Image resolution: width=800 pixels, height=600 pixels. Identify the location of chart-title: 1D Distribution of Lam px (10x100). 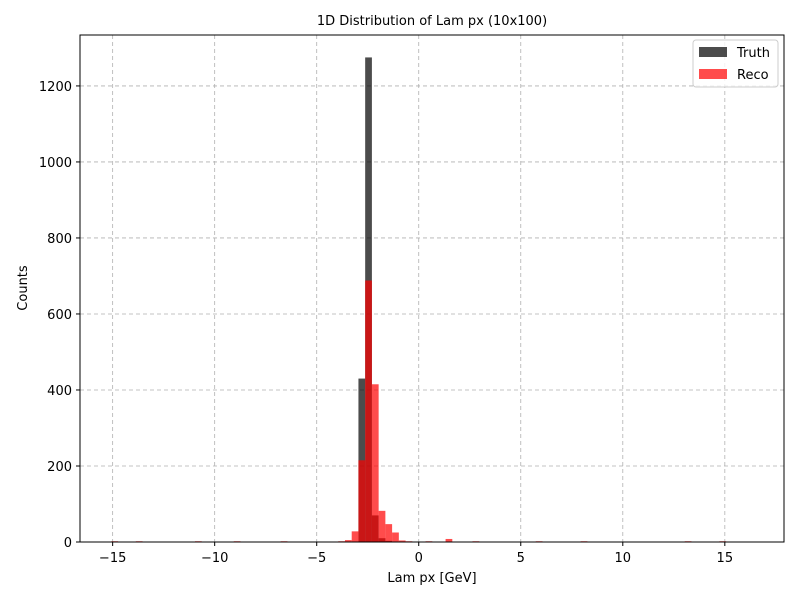
(432, 21).